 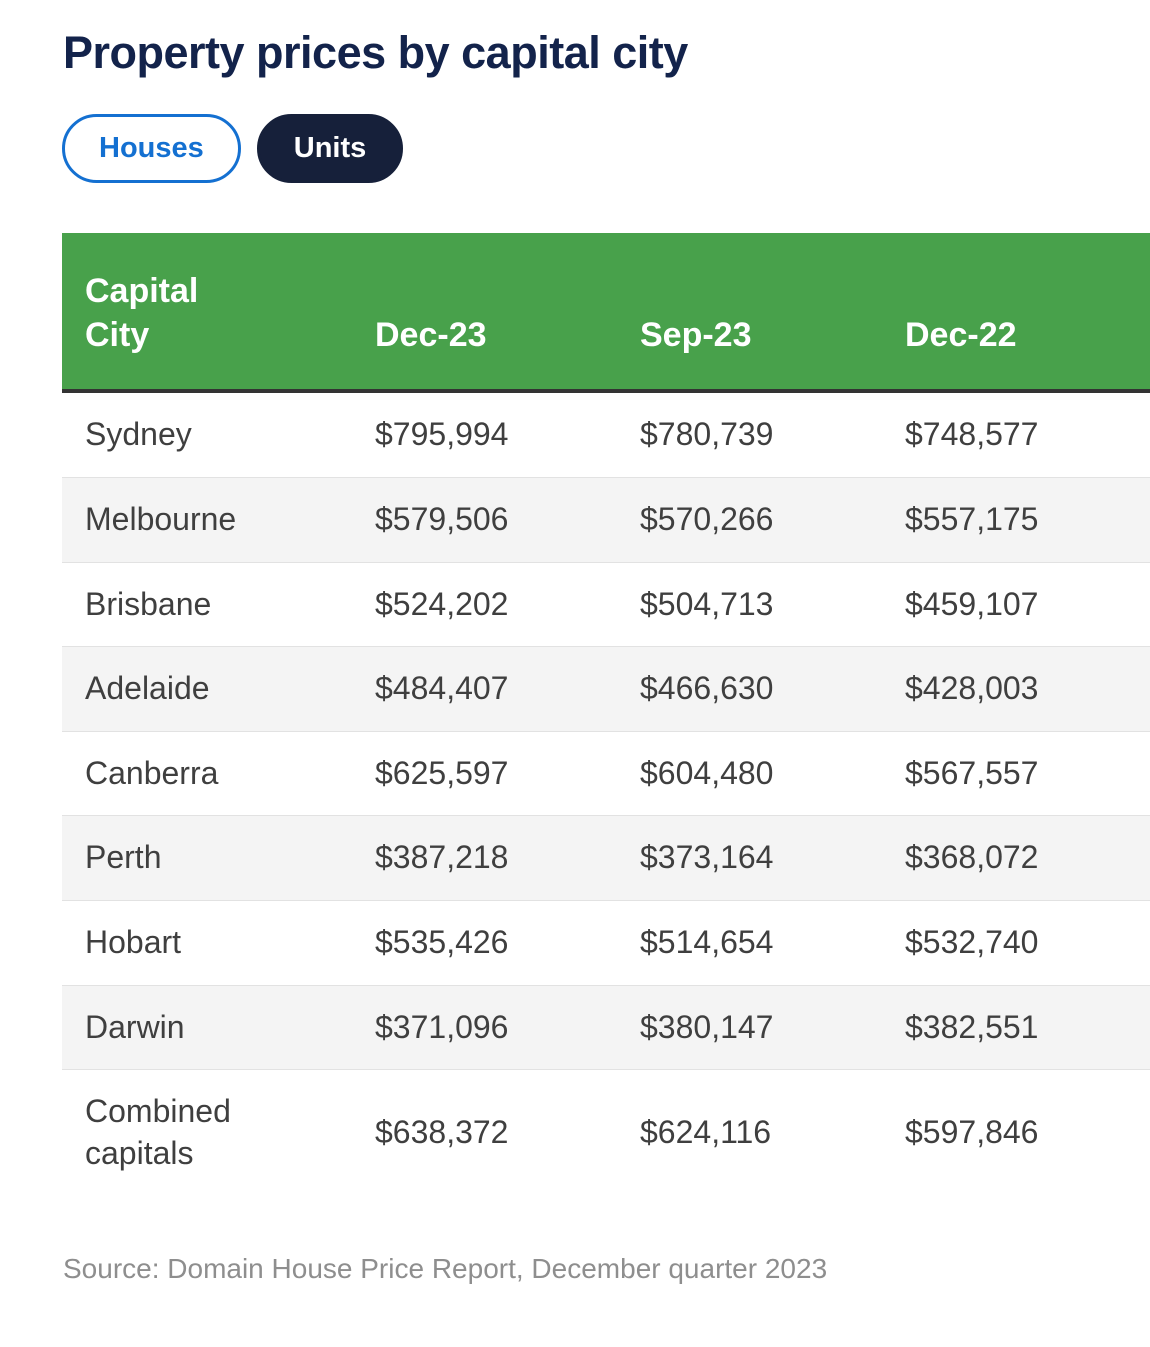 What do you see at coordinates (135, 1026) in the screenshot?
I see `city-label: Darwin` at bounding box center [135, 1026].